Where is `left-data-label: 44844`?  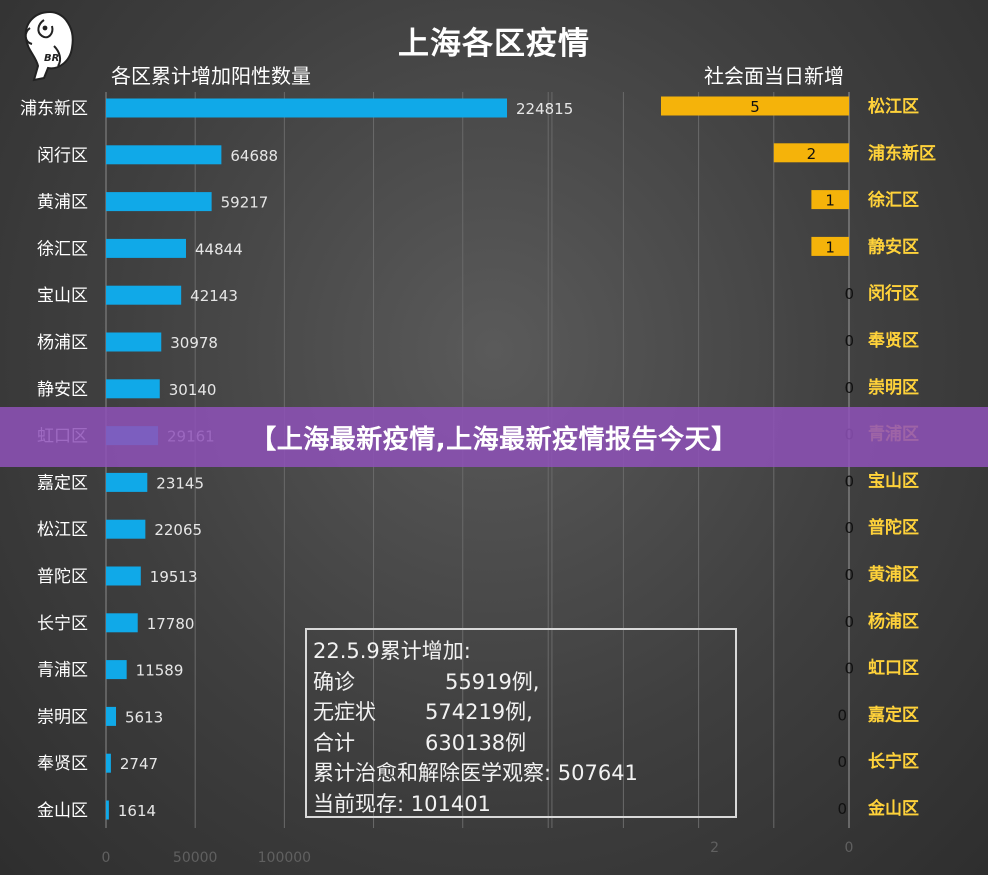
left-data-label: 44844 is located at coordinates (219, 249).